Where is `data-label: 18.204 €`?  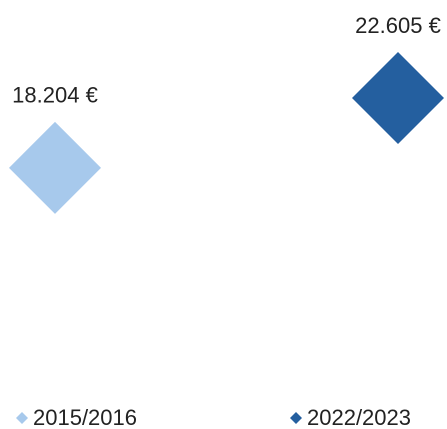 data-label: 18.204 € is located at coordinates (55, 95).